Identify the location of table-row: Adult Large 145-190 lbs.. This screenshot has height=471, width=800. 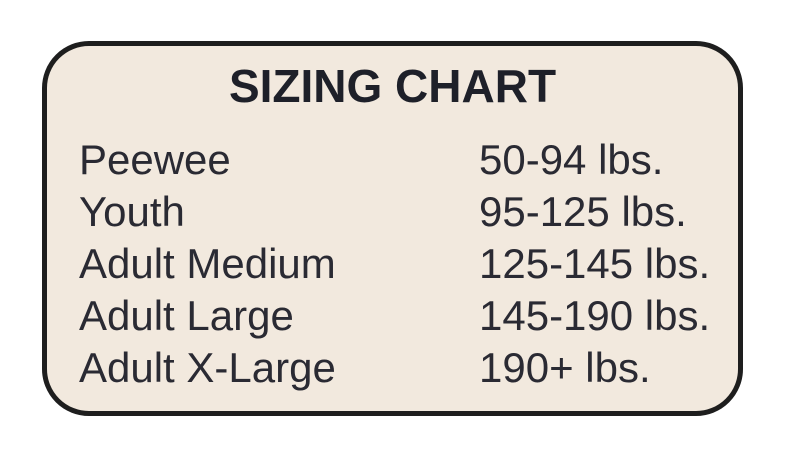
(392, 316).